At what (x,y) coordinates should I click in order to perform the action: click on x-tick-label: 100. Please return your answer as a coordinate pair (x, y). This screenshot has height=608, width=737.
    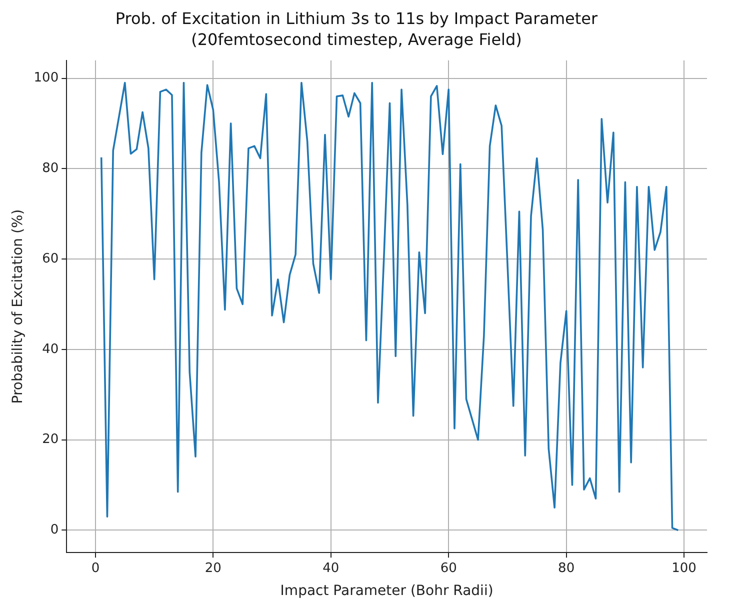
    Looking at the image, I should click on (684, 568).